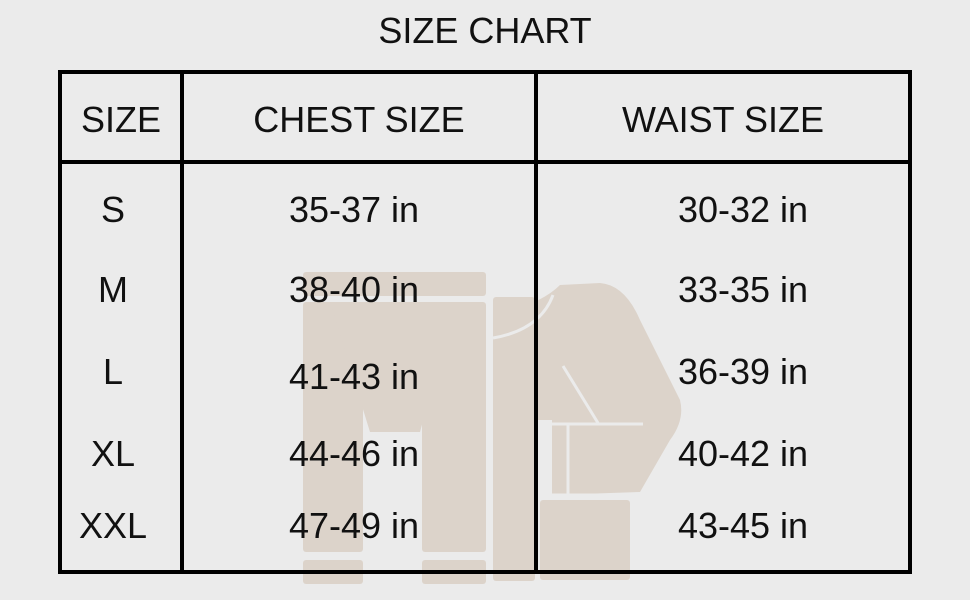 Image resolution: width=970 pixels, height=600 pixels. What do you see at coordinates (354, 209) in the screenshot?
I see `chest-cell: 35-37 in` at bounding box center [354, 209].